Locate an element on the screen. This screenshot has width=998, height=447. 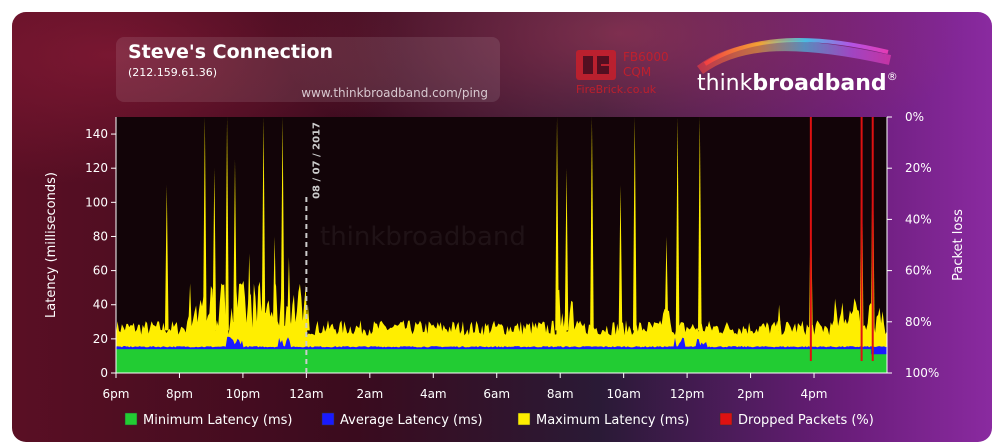
x-tick-label: 4am is located at coordinates (433, 394).